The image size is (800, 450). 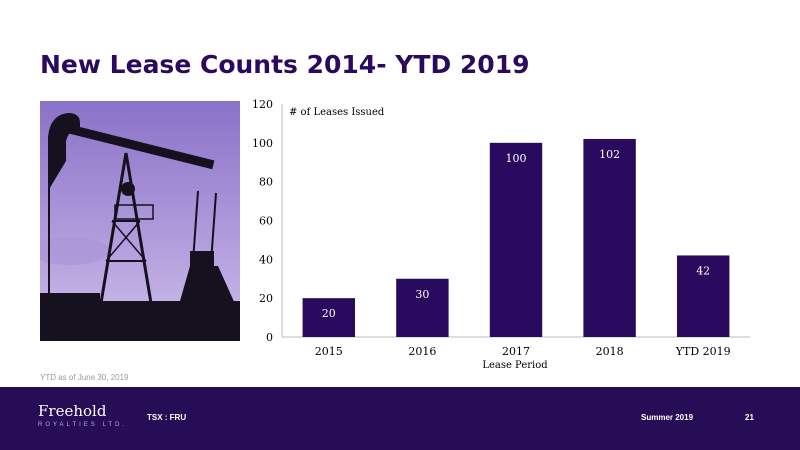 I want to click on pumpjack-photo, so click(x=140, y=221).